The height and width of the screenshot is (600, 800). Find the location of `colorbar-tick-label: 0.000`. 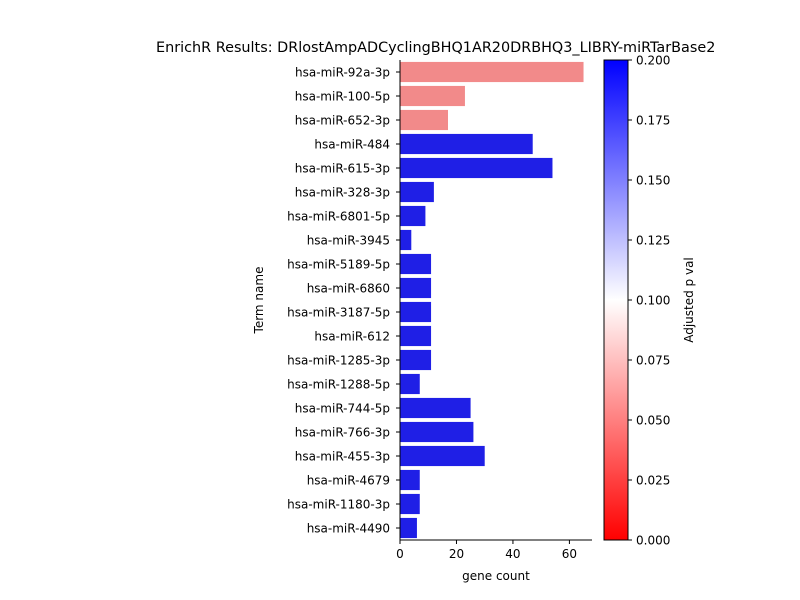

colorbar-tick-label: 0.000 is located at coordinates (653, 541).